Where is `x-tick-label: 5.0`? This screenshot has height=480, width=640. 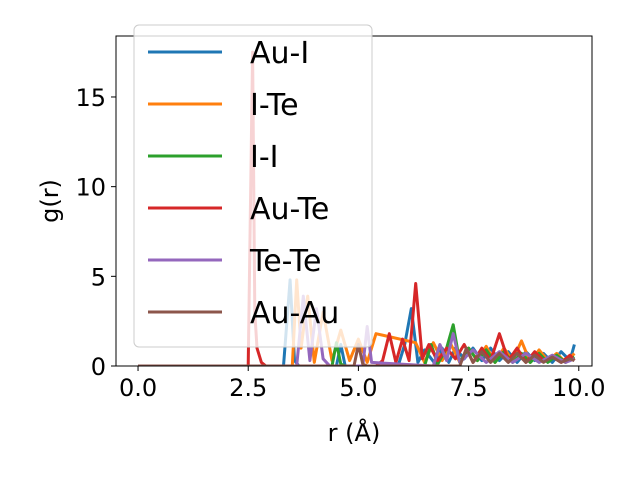
x-tick-label: 5.0 is located at coordinates (358, 388).